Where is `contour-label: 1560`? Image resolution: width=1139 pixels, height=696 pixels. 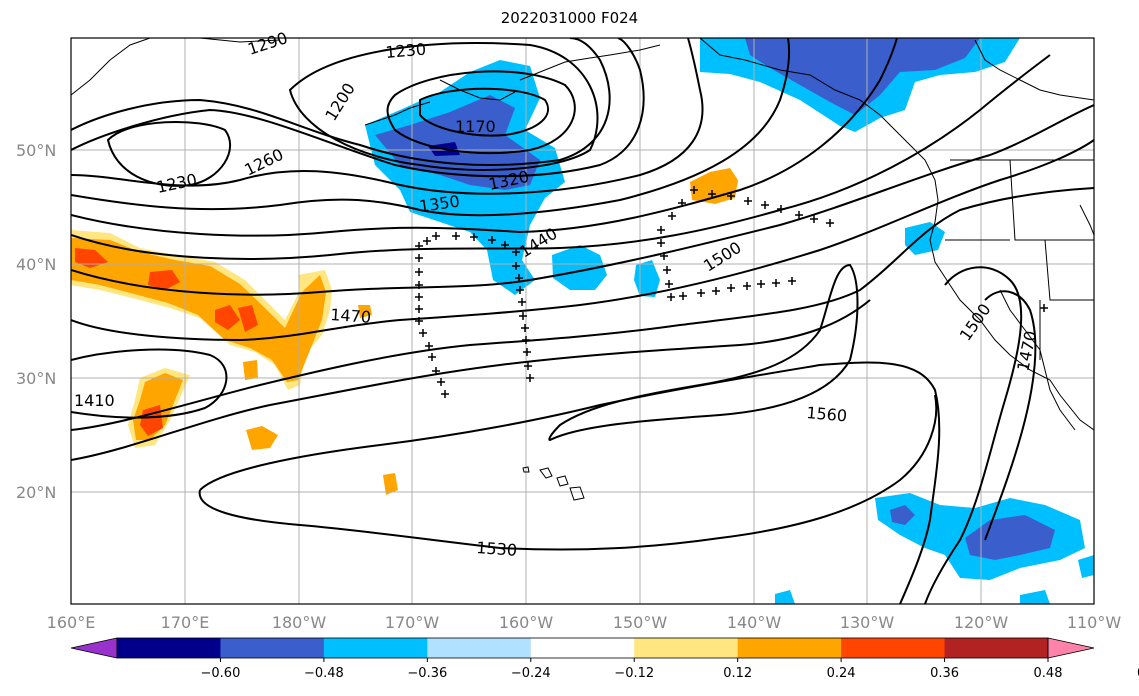 contour-label: 1560 is located at coordinates (827, 414).